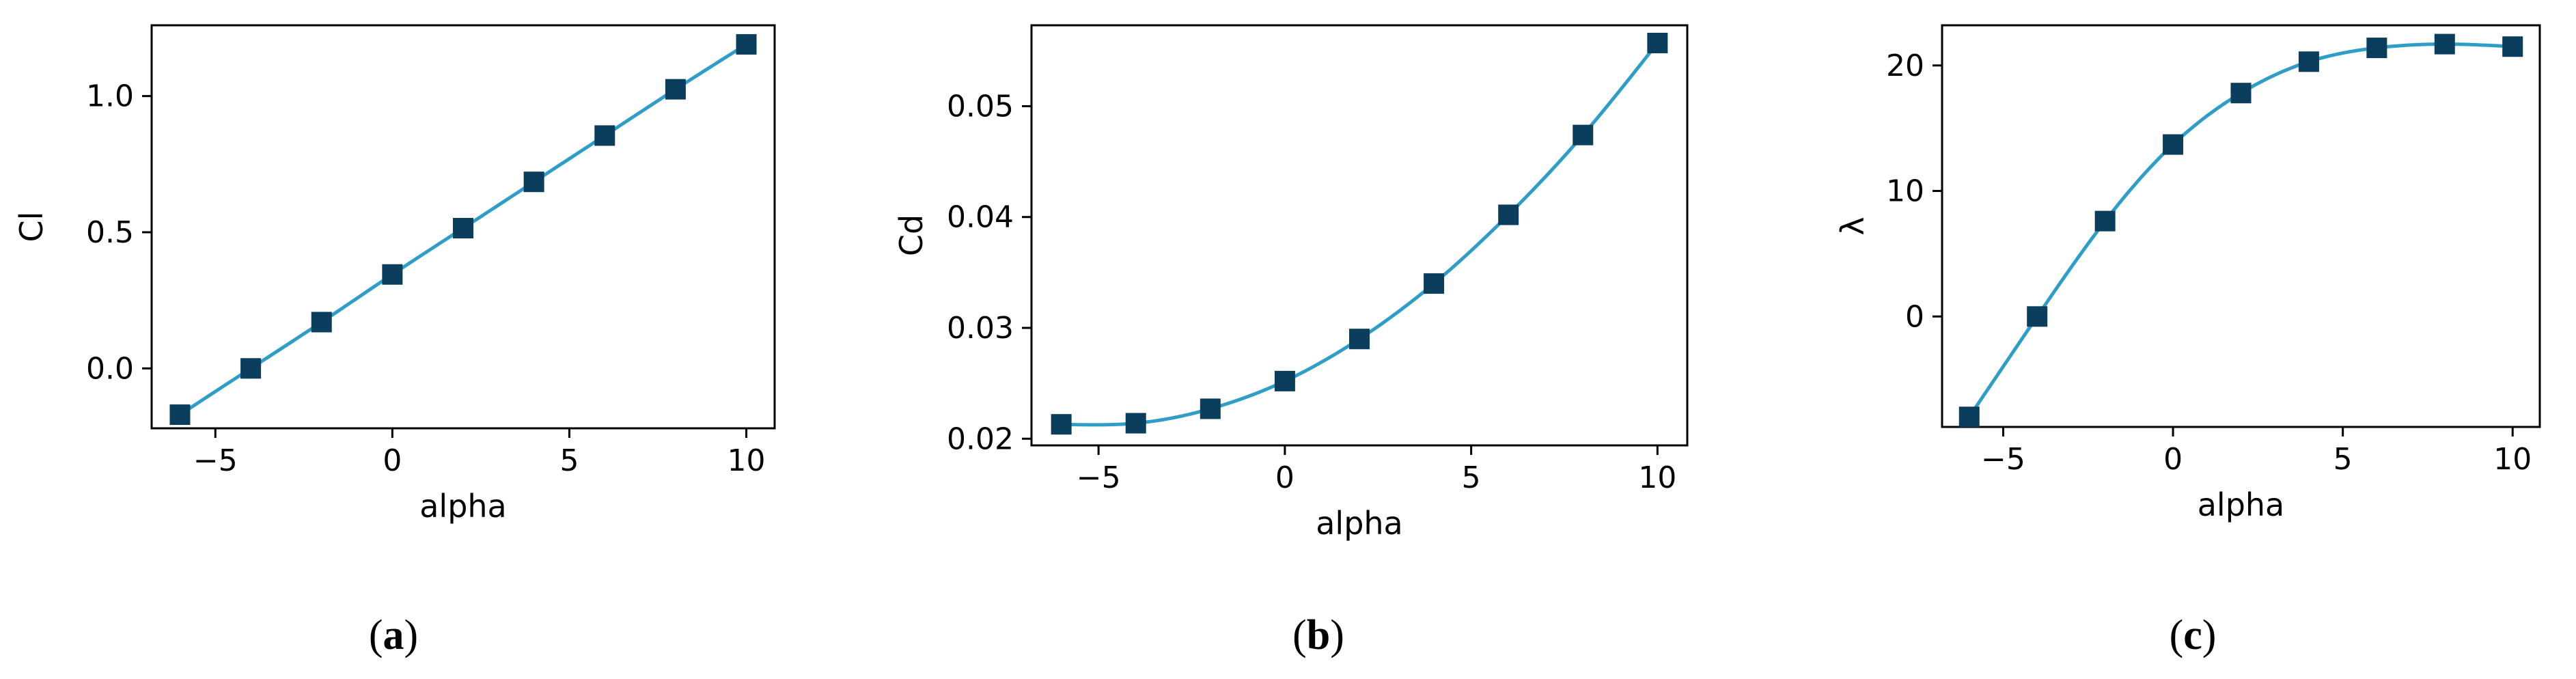 The image size is (2576, 679). Describe the element at coordinates (1853, 226) in the screenshot. I see `y-axis-label: λ` at that location.